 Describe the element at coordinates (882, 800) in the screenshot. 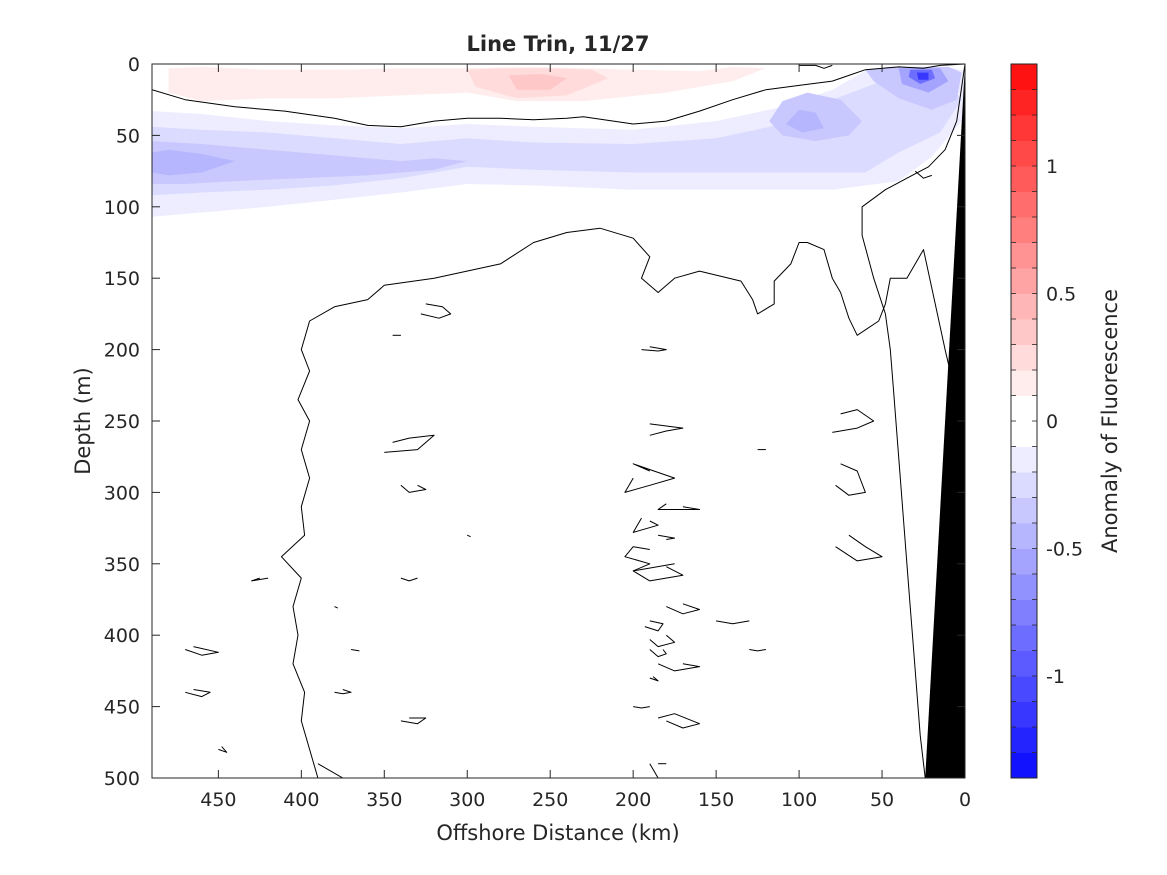

I see `x-tick-label: 50` at that location.